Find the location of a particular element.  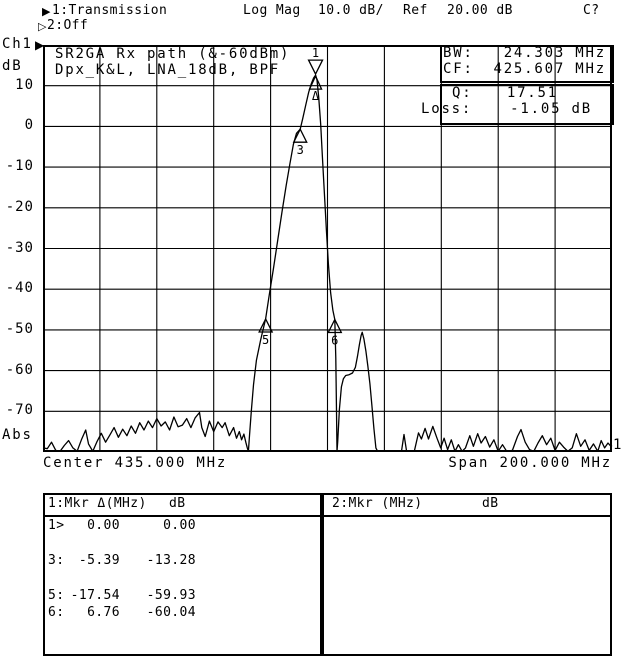

loss-value: -1.05 dB is located at coordinates (551, 109).